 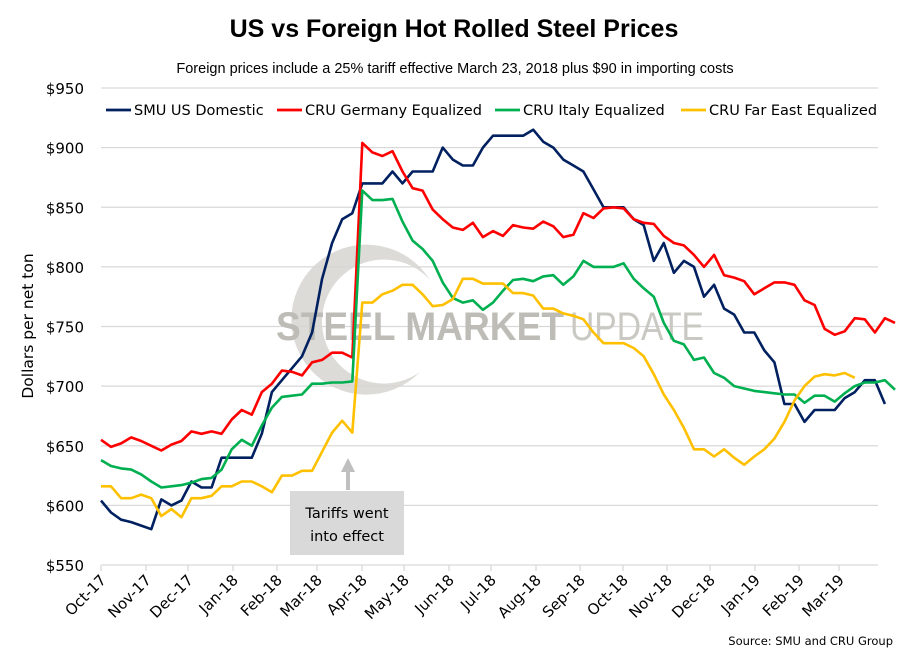 I want to click on x-tick-label: Mar-19, so click(x=822, y=595).